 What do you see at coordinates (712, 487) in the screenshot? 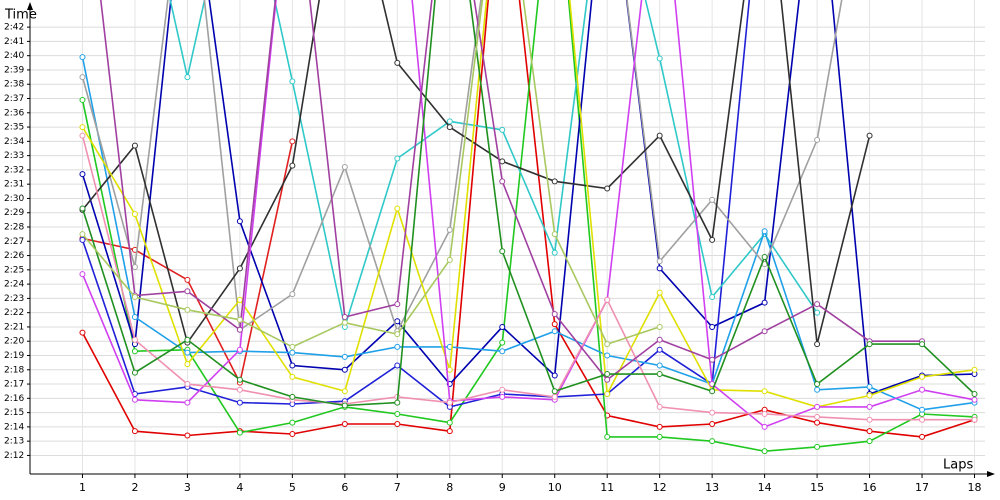
I see `x-tick-label: 13` at bounding box center [712, 487].